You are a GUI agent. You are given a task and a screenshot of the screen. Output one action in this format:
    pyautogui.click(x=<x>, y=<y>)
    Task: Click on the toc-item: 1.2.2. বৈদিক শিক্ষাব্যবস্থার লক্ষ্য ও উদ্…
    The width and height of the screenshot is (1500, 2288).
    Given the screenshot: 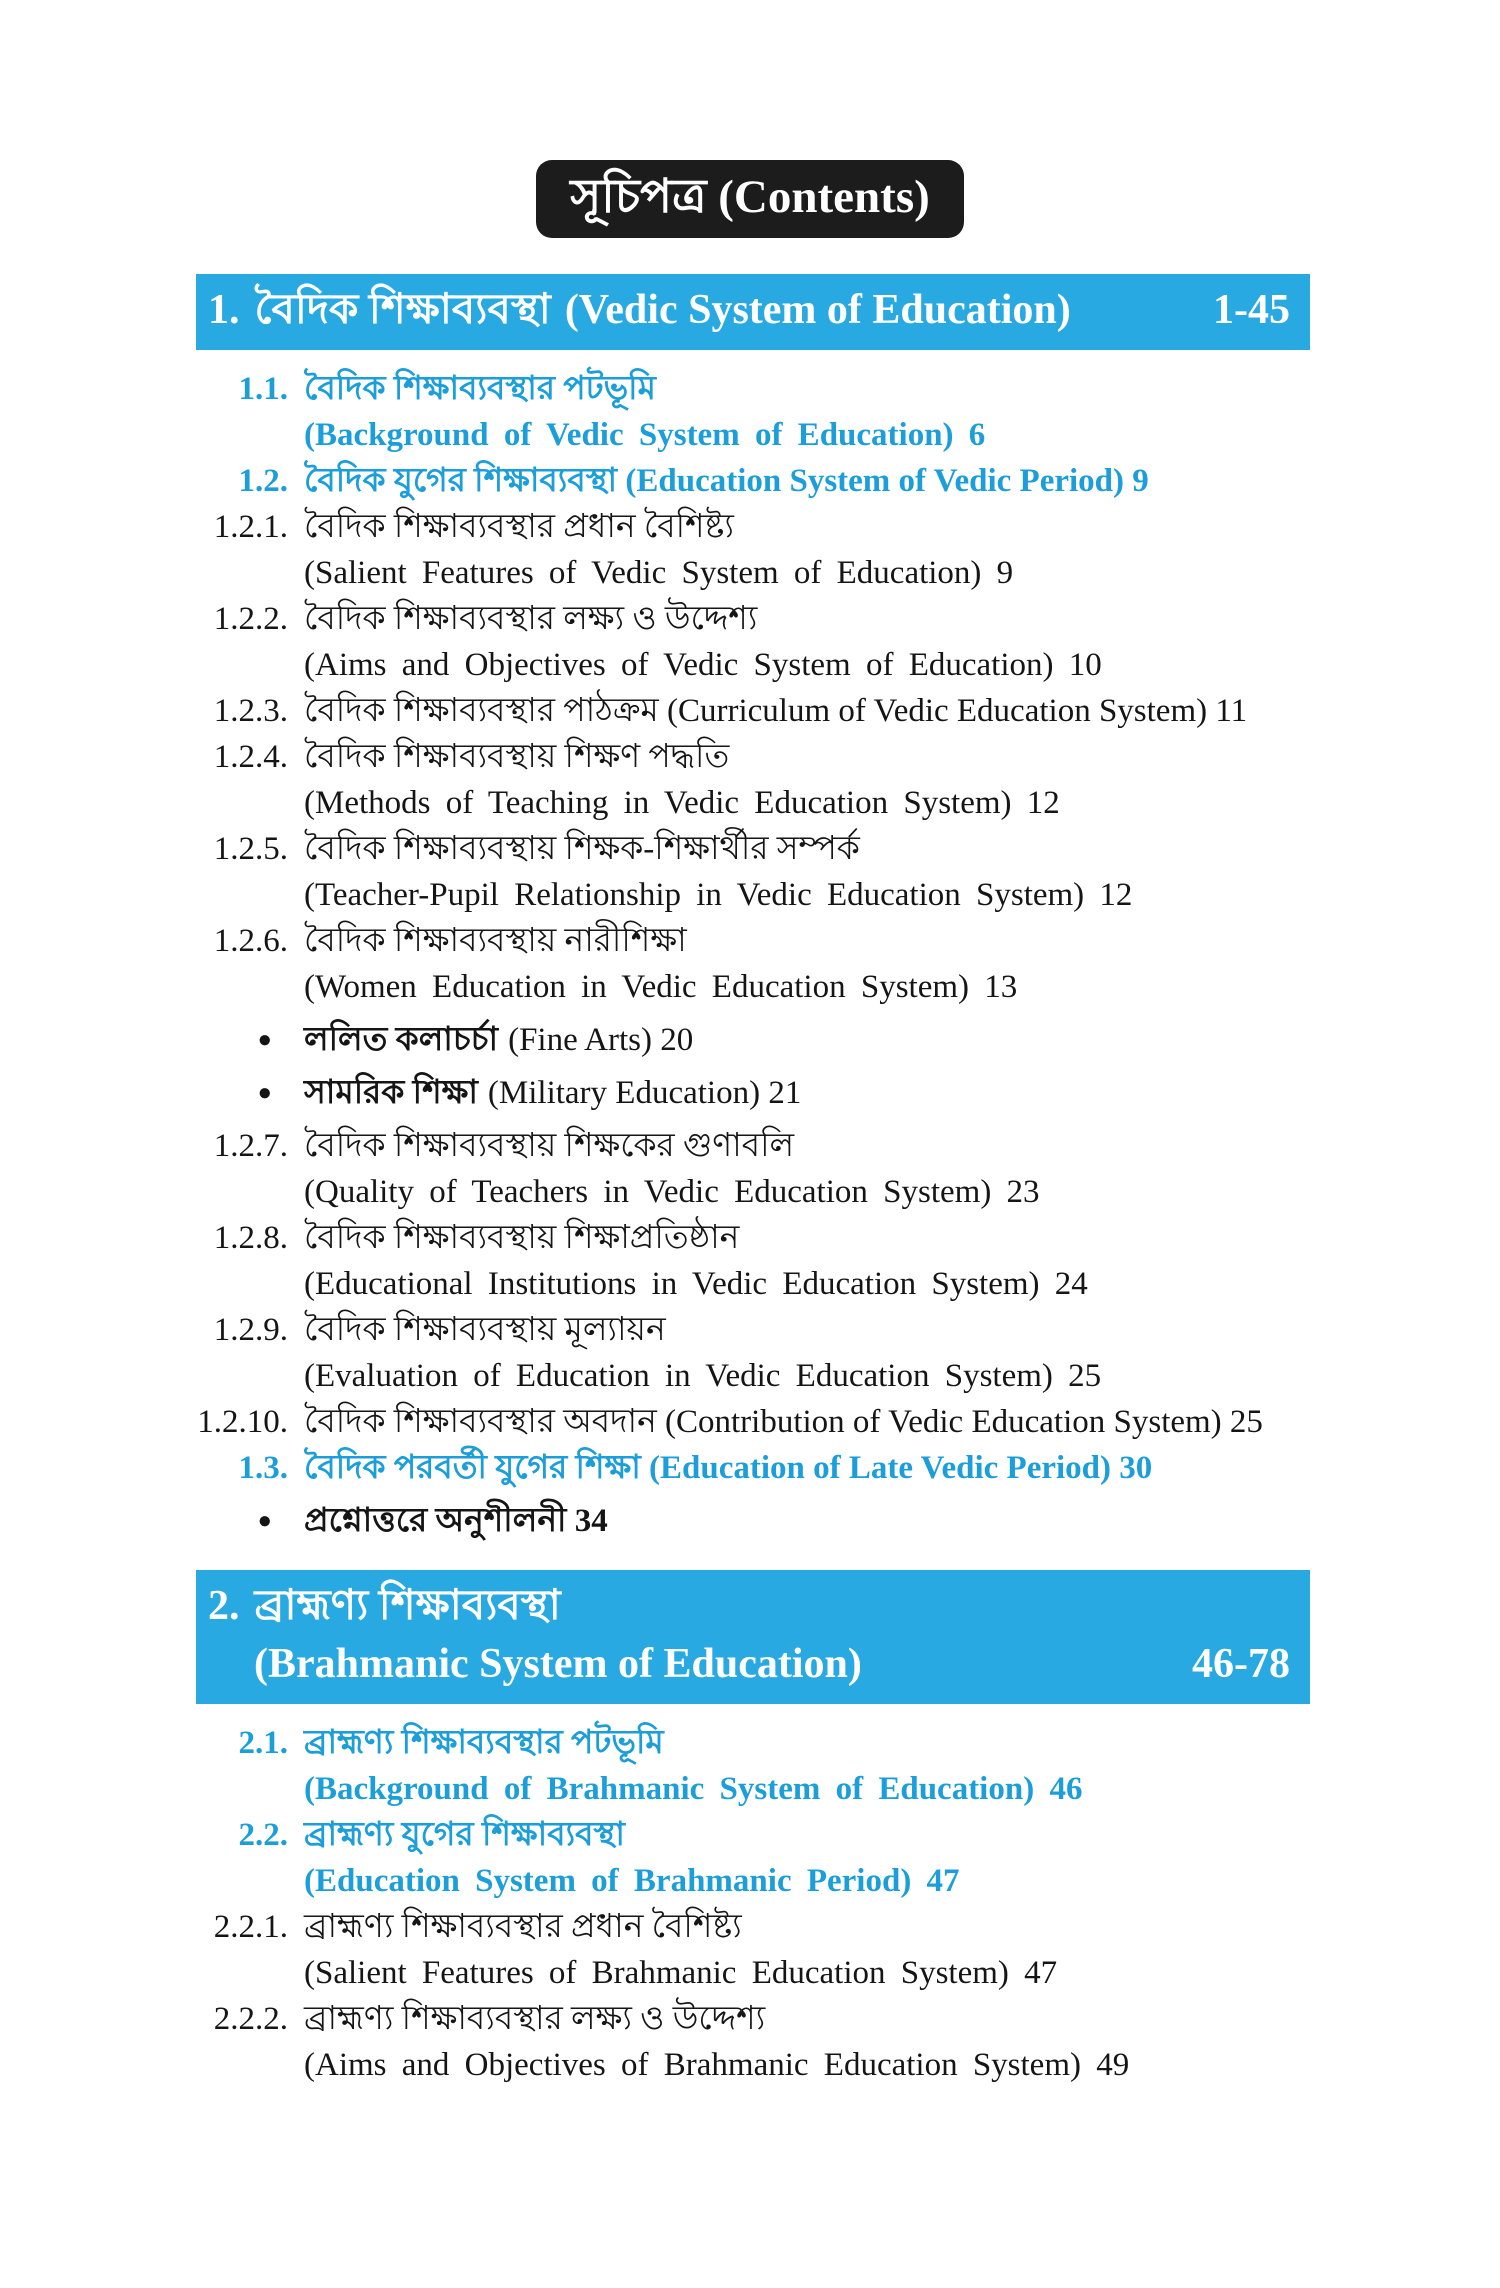 What is the action you would take?
    pyautogui.click(x=753, y=642)
    